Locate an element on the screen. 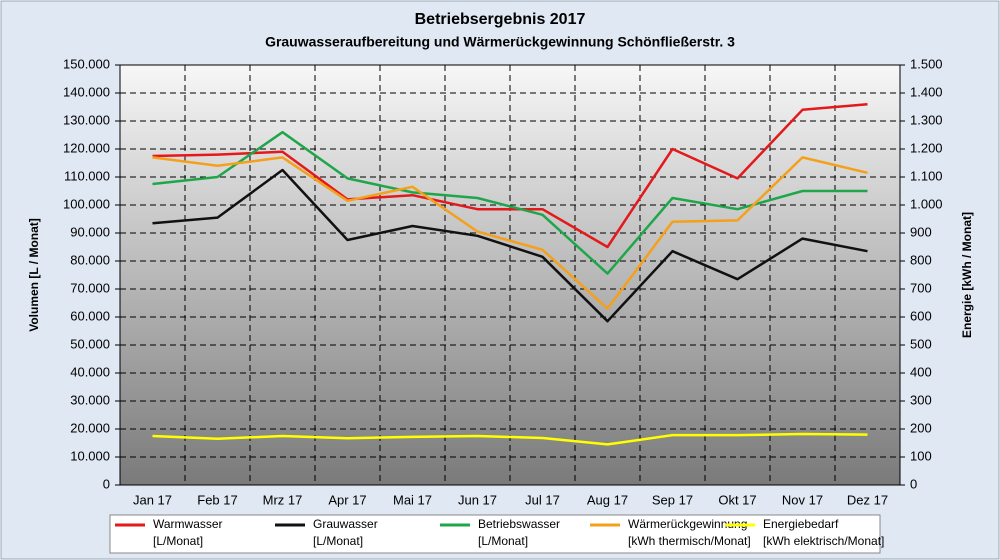 The height and width of the screenshot is (560, 1000). legend-label: Betriebswasser is located at coordinates (519, 524).